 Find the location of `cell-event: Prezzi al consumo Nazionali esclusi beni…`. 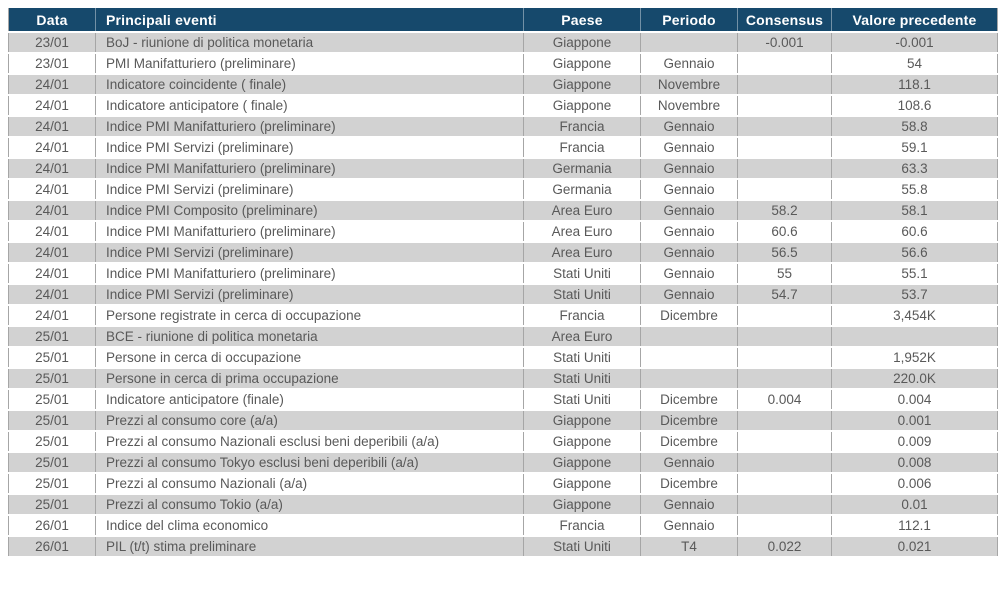

cell-event: Prezzi al consumo Nazionali esclusi beni… is located at coordinates (309, 441).